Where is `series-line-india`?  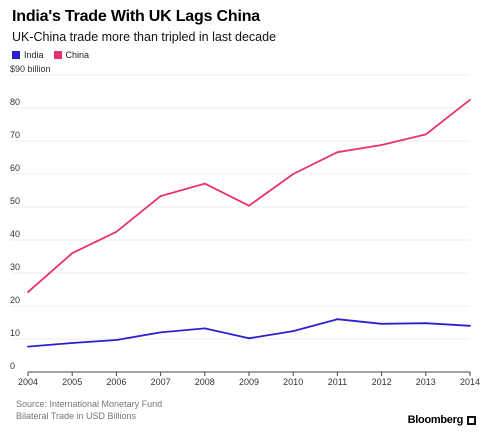 series-line-india is located at coordinates (249, 333).